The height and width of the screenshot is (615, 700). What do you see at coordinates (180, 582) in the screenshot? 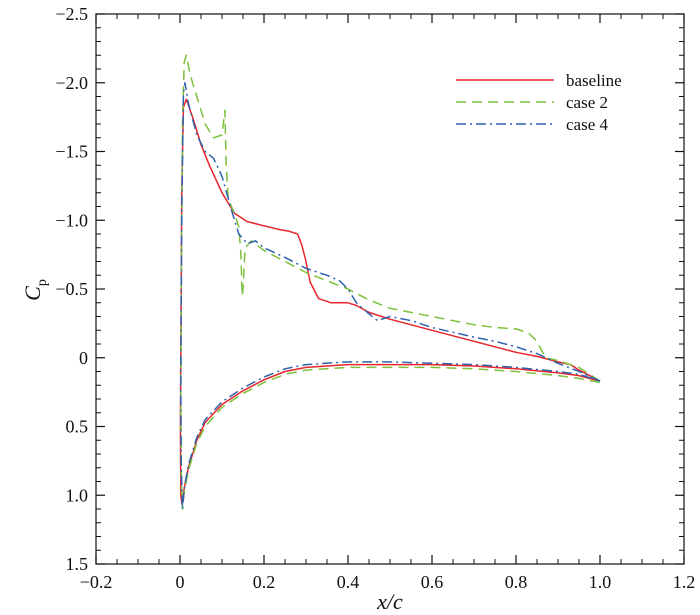
I see `x-tick-label: 0` at bounding box center [180, 582].